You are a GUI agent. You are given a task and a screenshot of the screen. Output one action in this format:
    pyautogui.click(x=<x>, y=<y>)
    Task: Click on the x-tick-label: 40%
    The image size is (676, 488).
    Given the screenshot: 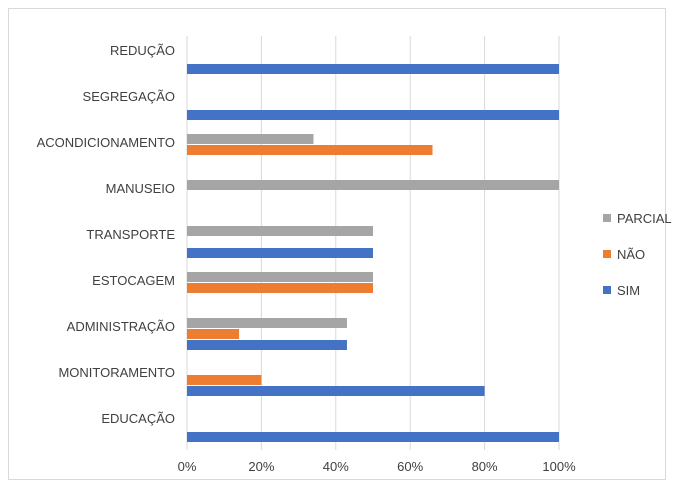 What is the action you would take?
    pyautogui.click(x=336, y=466)
    